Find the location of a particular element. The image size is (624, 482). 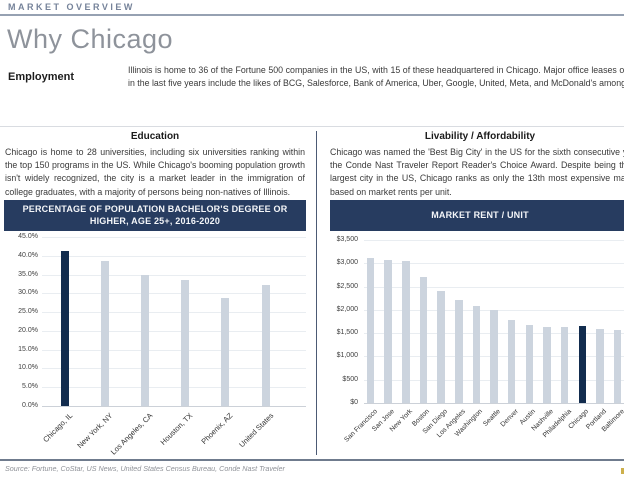

bar-san-jose is located at coordinates (388, 331).